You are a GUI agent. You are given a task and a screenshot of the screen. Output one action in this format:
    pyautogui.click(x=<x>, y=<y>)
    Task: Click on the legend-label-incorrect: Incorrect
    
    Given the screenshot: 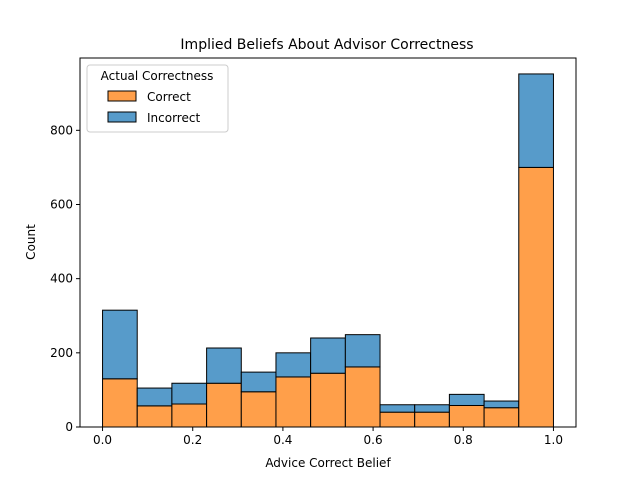 What is the action you would take?
    pyautogui.click(x=173, y=118)
    